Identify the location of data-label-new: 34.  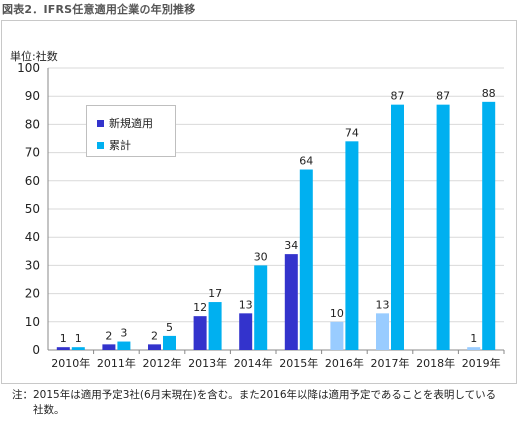
(291, 245).